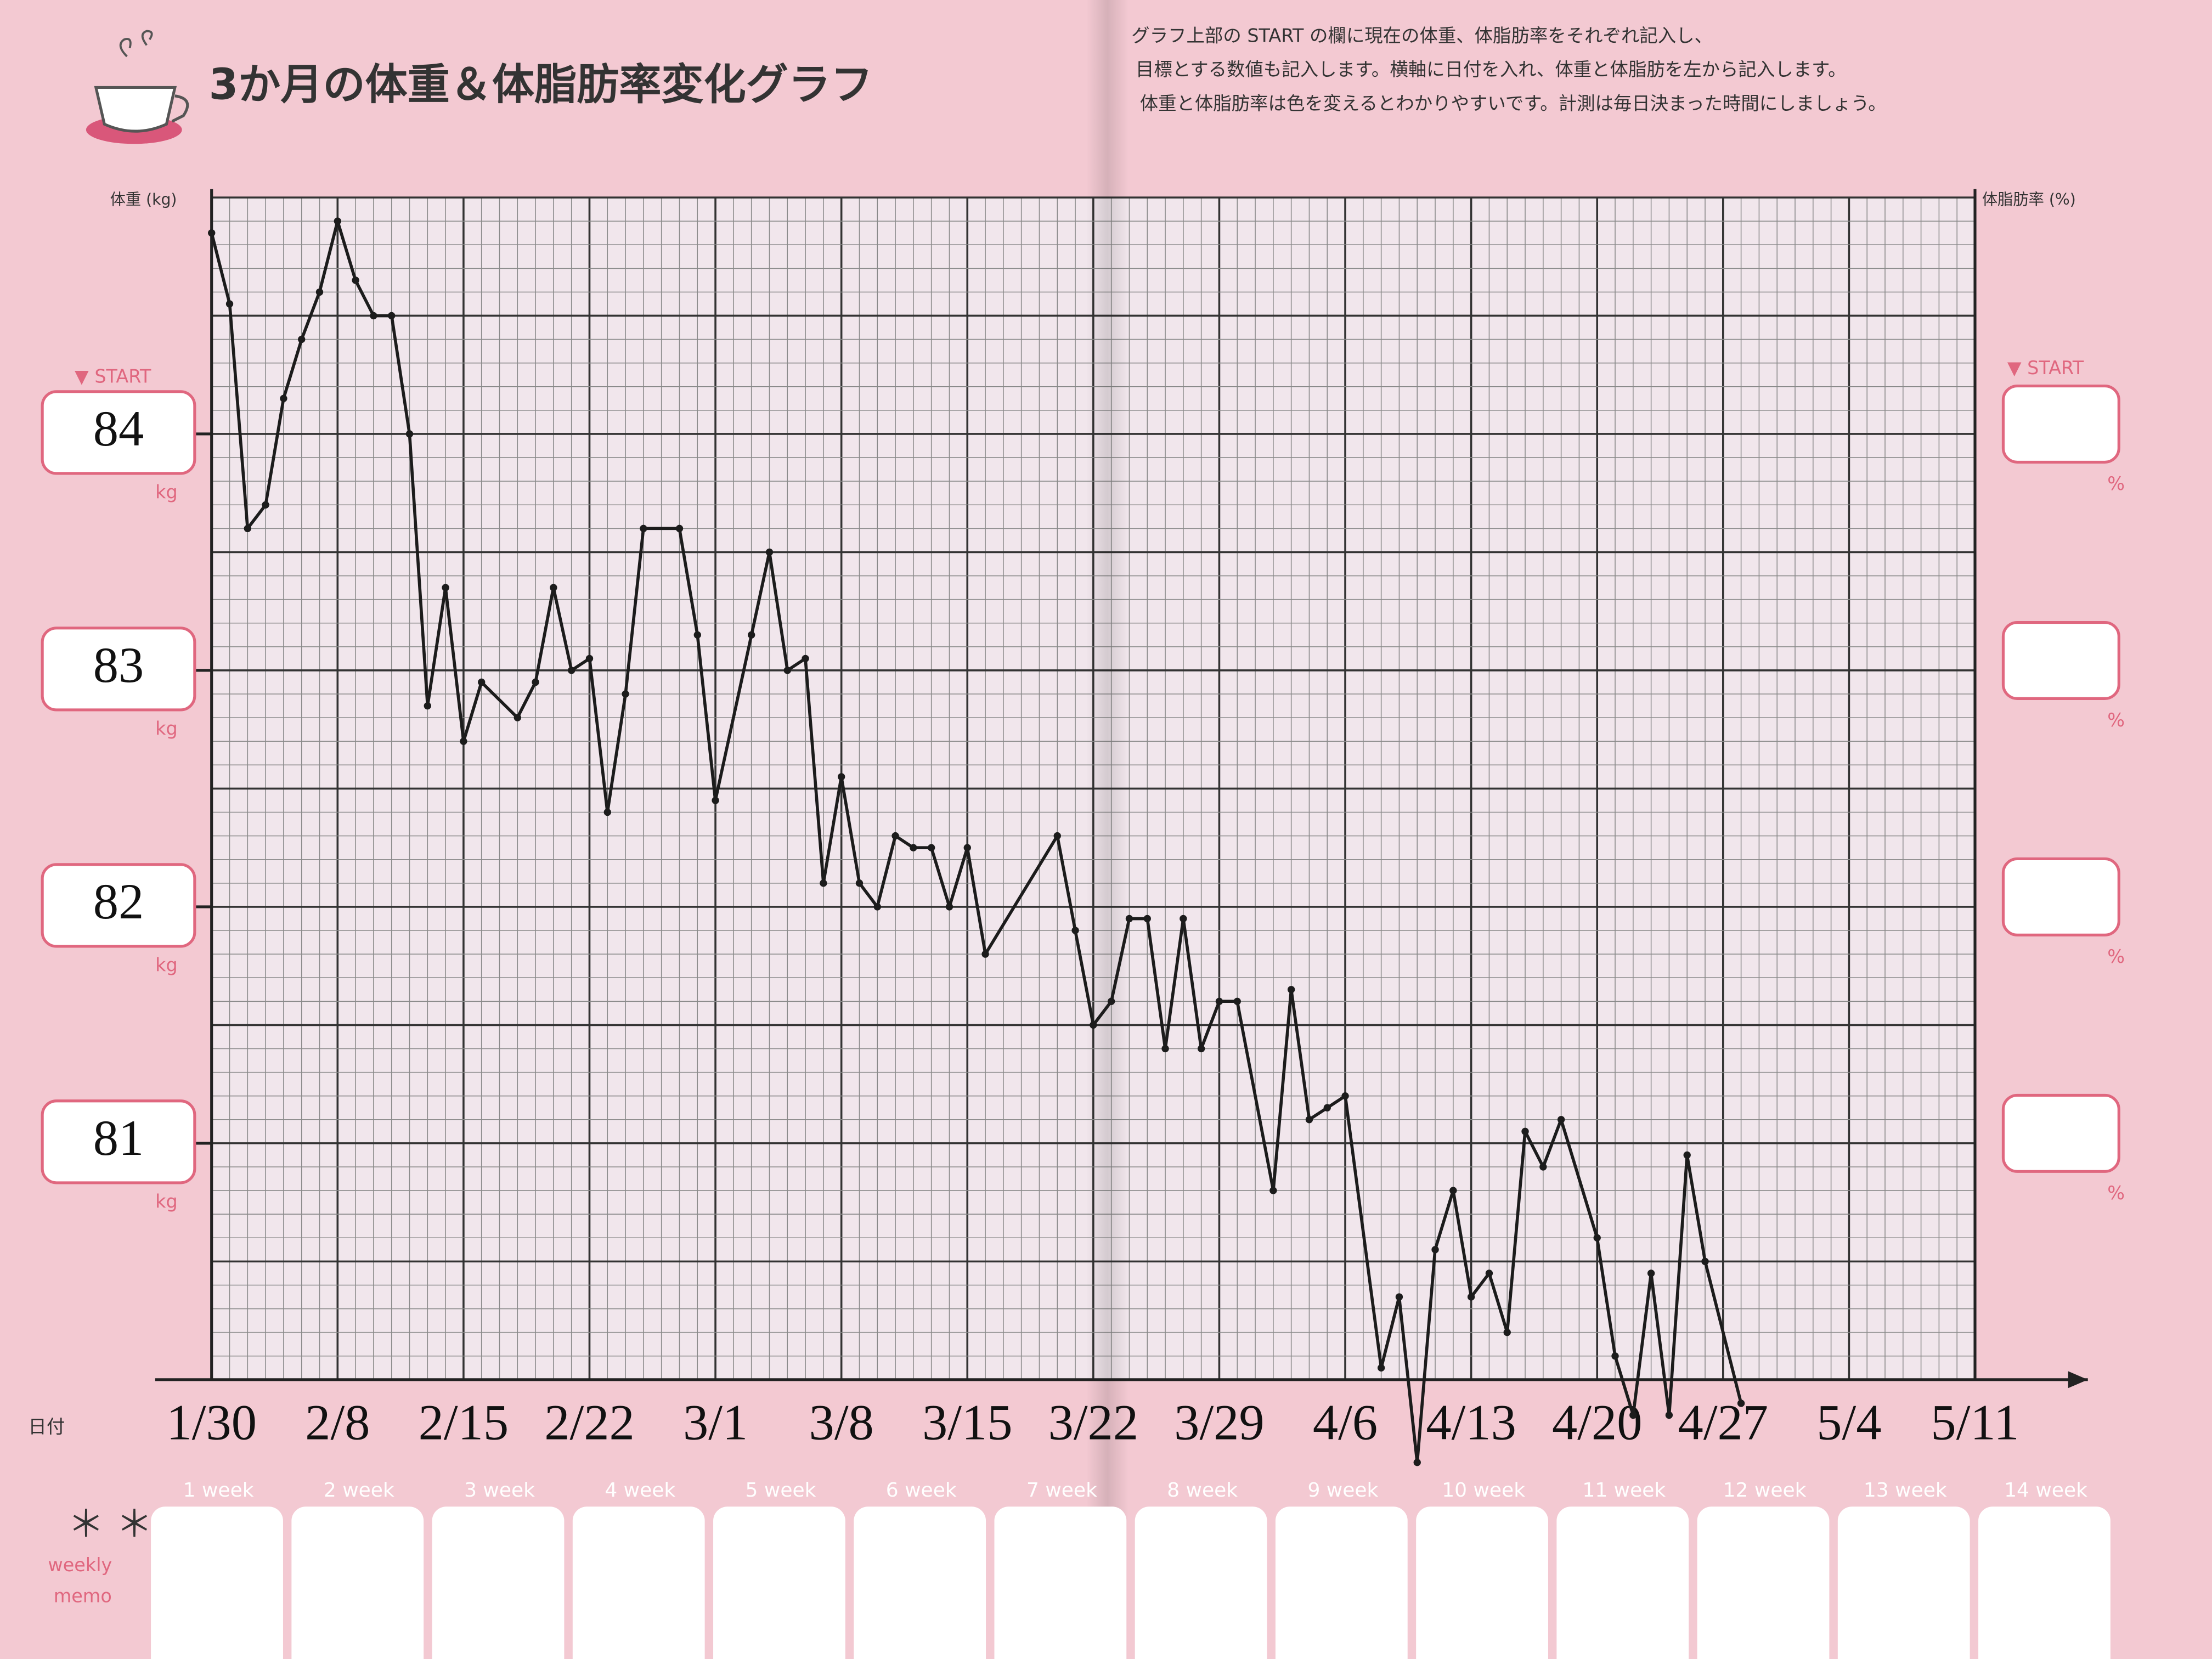 The image size is (2212, 1659). I want to click on x-tick-label: 2/8, so click(337, 1423).